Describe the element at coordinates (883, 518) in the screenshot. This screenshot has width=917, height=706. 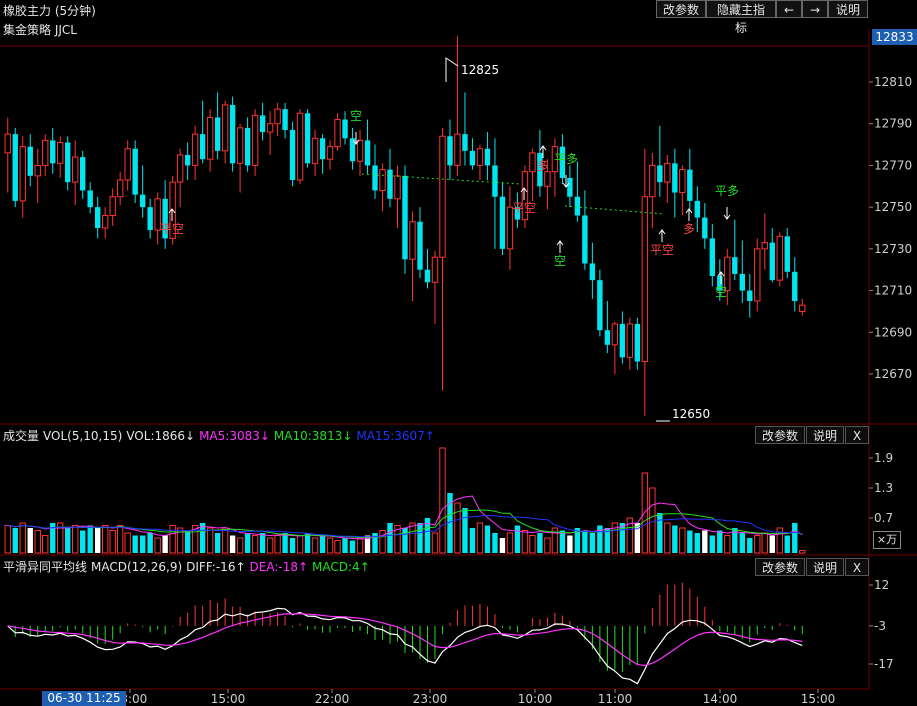
I see `volume-tick-label: 0.7` at that location.